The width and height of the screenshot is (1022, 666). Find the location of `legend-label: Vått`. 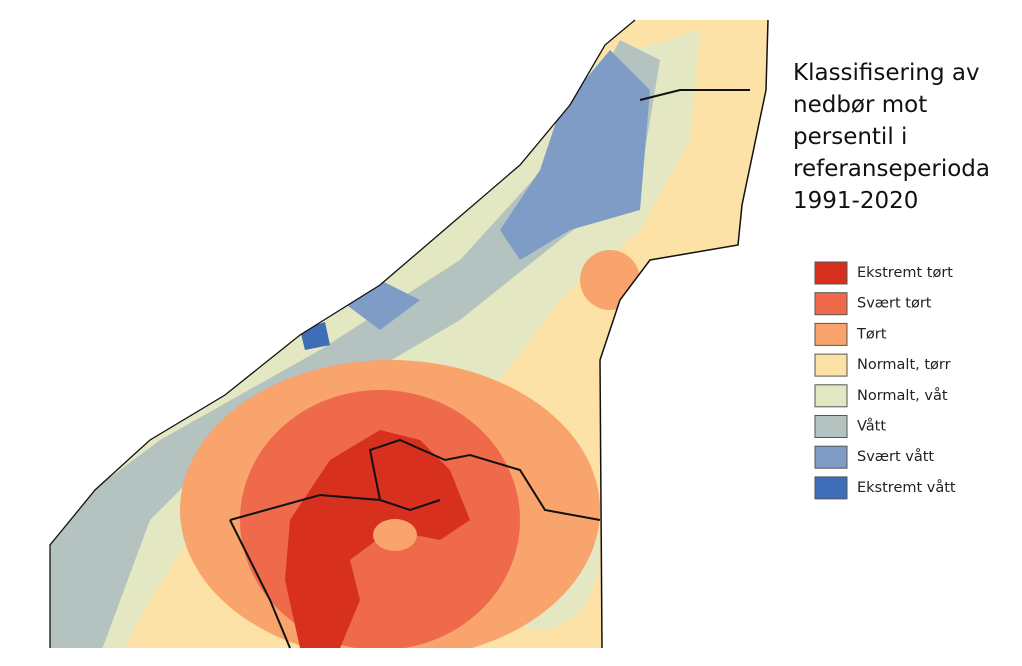

legend-label: Vått is located at coordinates (871, 426).